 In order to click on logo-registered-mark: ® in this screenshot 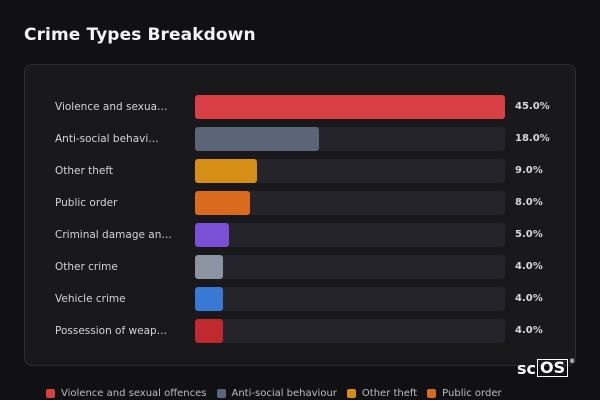, I will do `click(572, 361)`.